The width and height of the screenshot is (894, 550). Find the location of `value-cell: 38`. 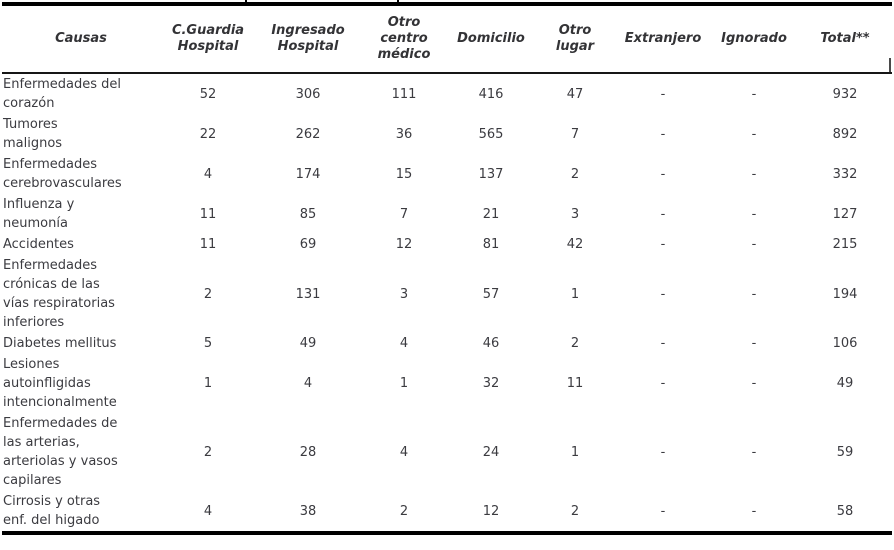

value-cell: 38 is located at coordinates (308, 511).